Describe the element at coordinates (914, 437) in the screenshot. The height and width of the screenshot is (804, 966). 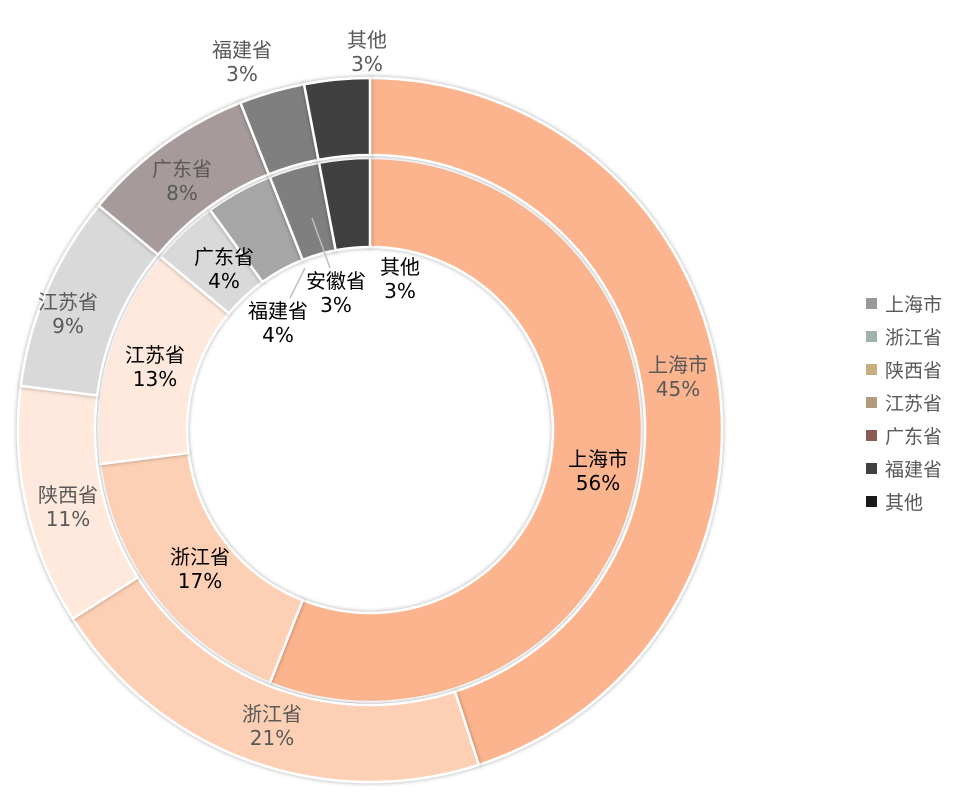
I see `legend-label: 广东省` at that location.